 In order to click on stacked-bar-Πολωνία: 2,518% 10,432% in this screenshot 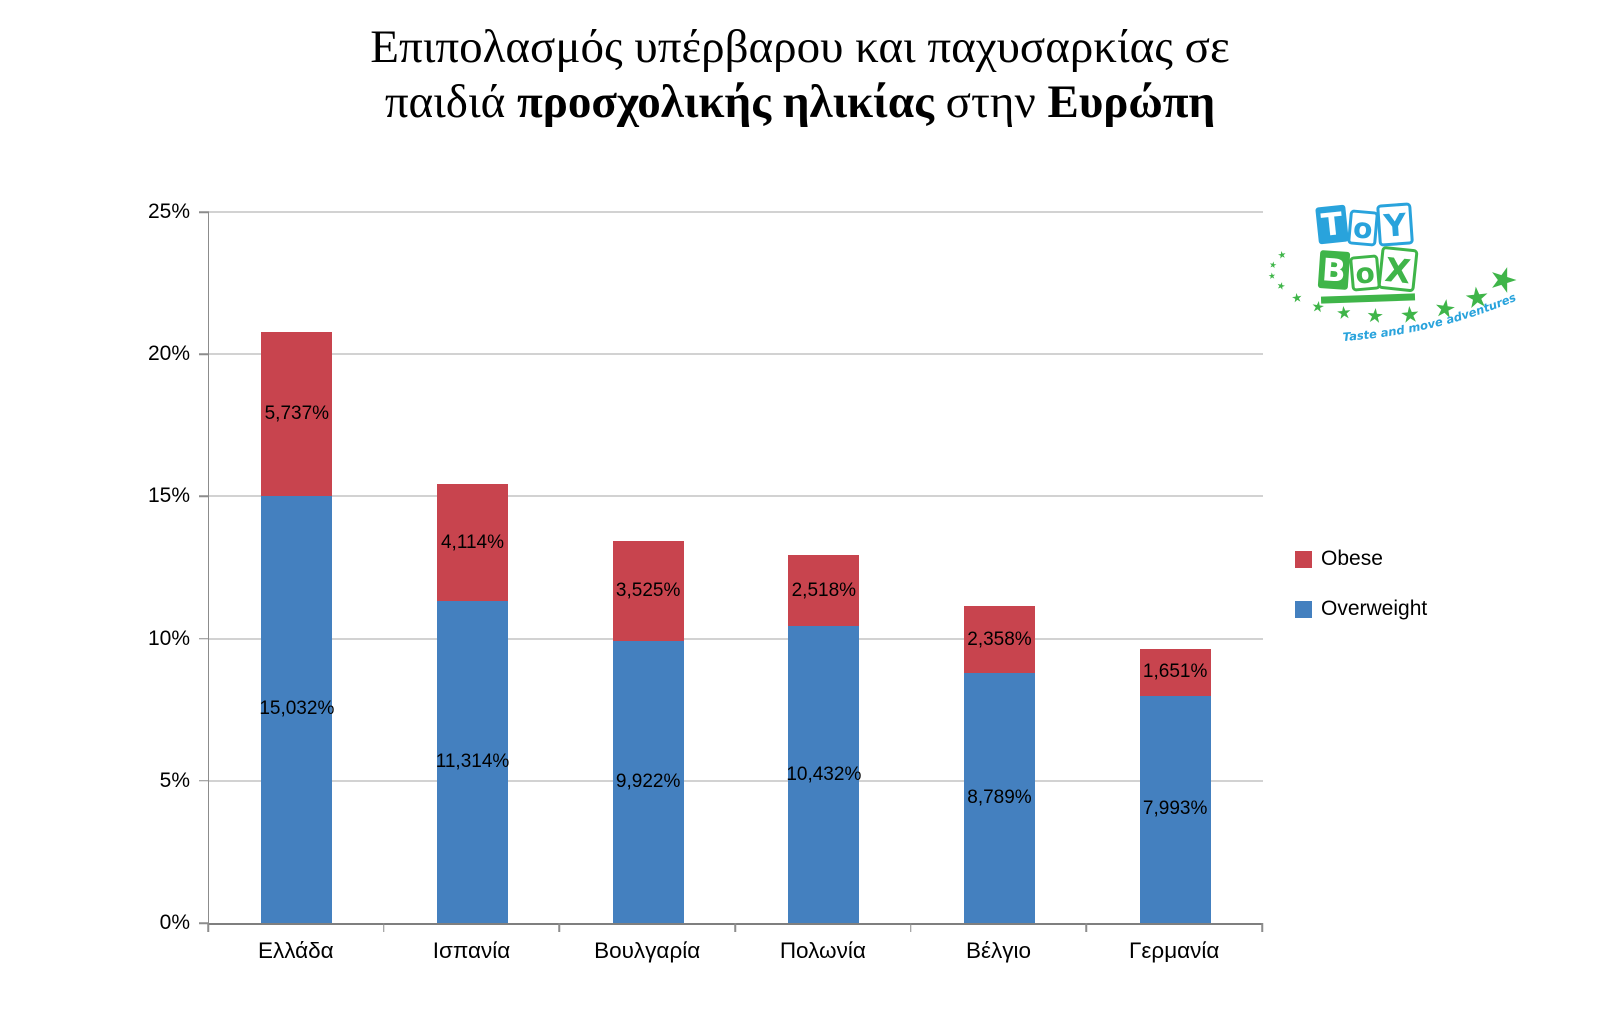, I will do `click(824, 738)`.